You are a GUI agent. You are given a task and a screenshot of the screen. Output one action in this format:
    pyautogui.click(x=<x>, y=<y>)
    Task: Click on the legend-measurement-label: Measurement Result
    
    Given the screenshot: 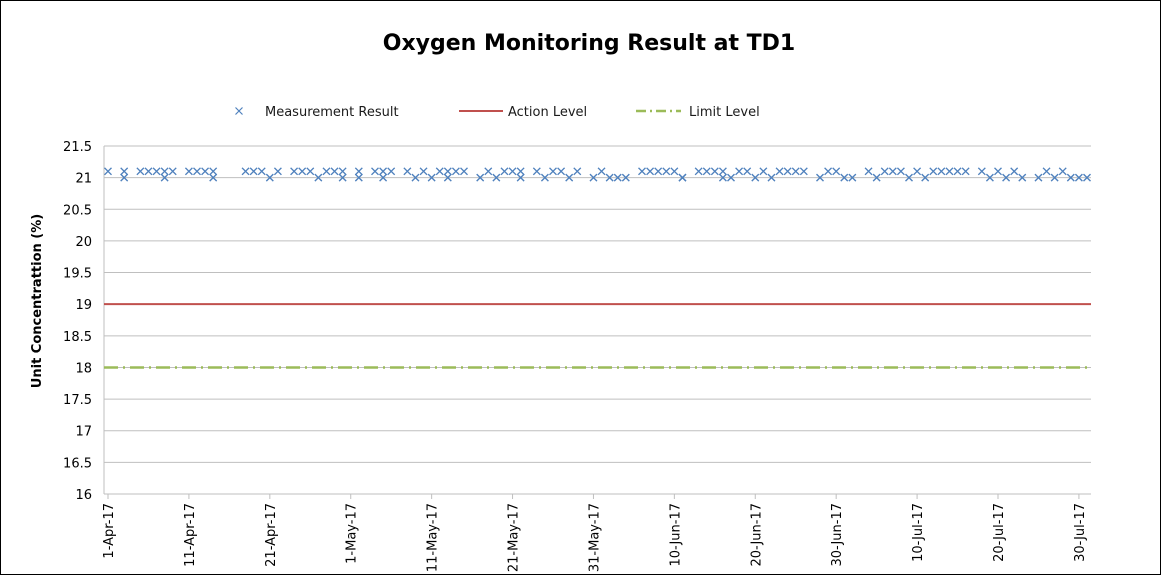 What is the action you would take?
    pyautogui.click(x=332, y=112)
    